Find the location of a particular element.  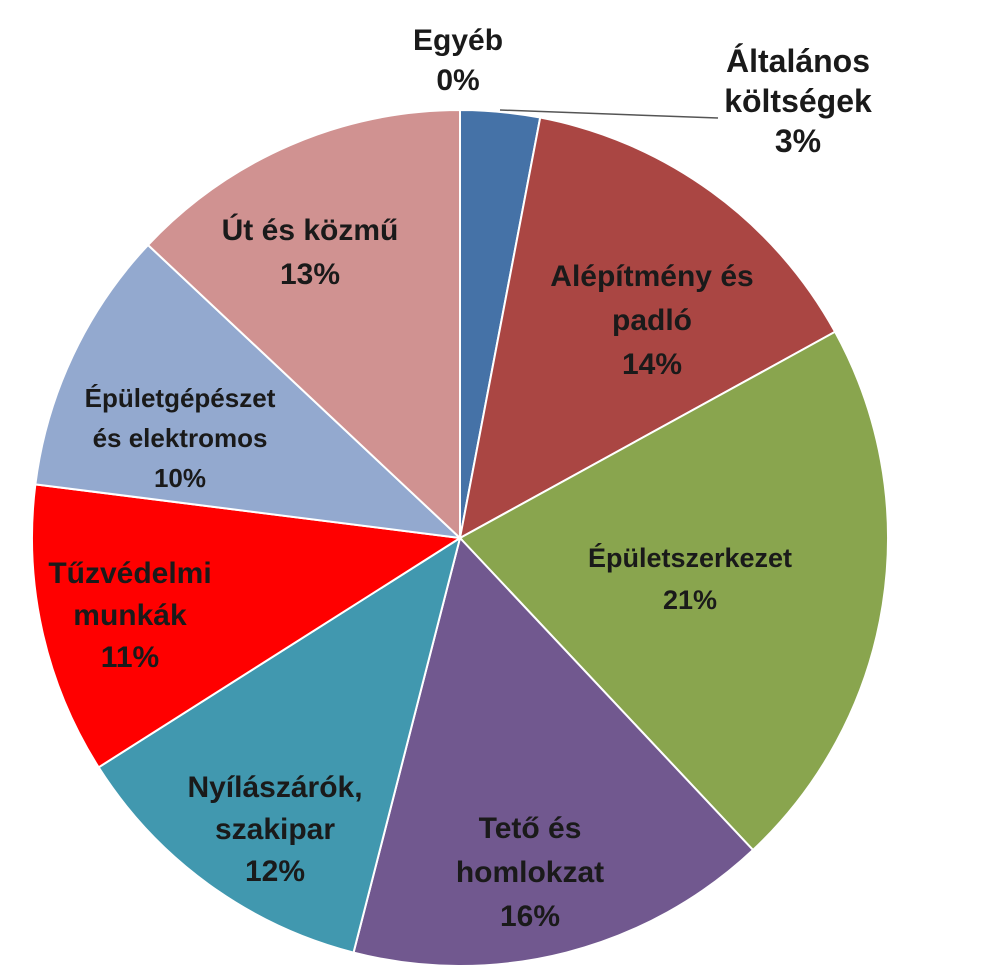

slice-epuletgepeszet-es-elektromos is located at coordinates (248, 391).